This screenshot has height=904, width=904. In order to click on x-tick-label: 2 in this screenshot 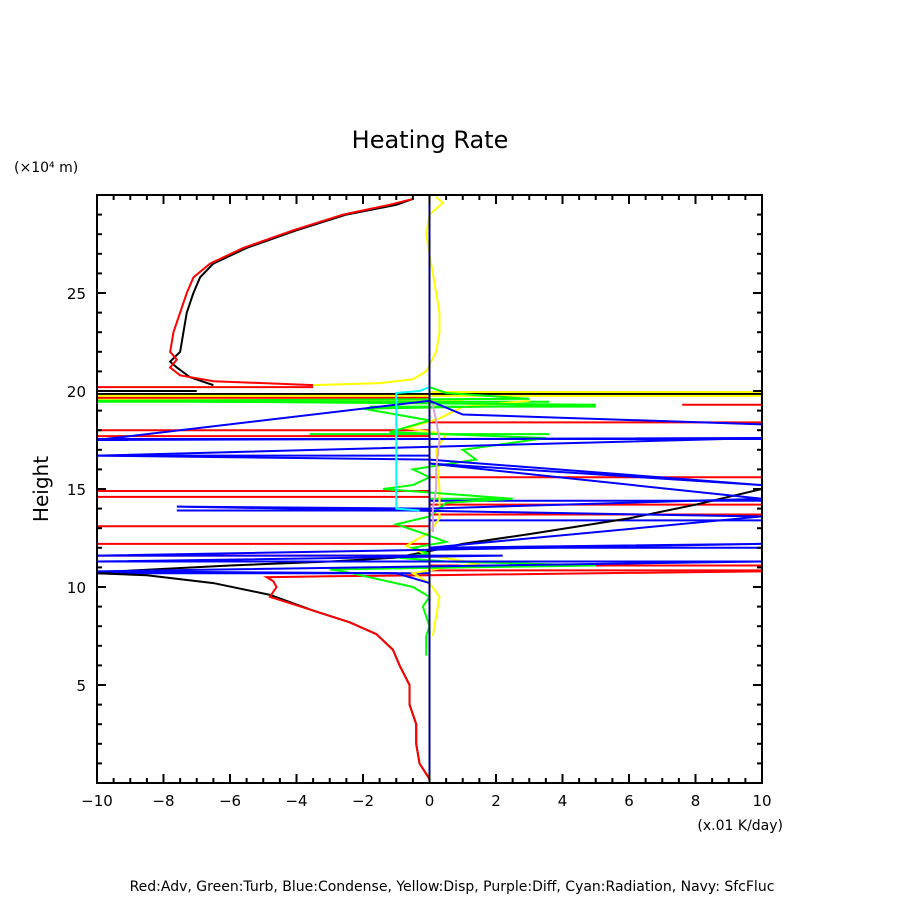, I will do `click(496, 801)`.